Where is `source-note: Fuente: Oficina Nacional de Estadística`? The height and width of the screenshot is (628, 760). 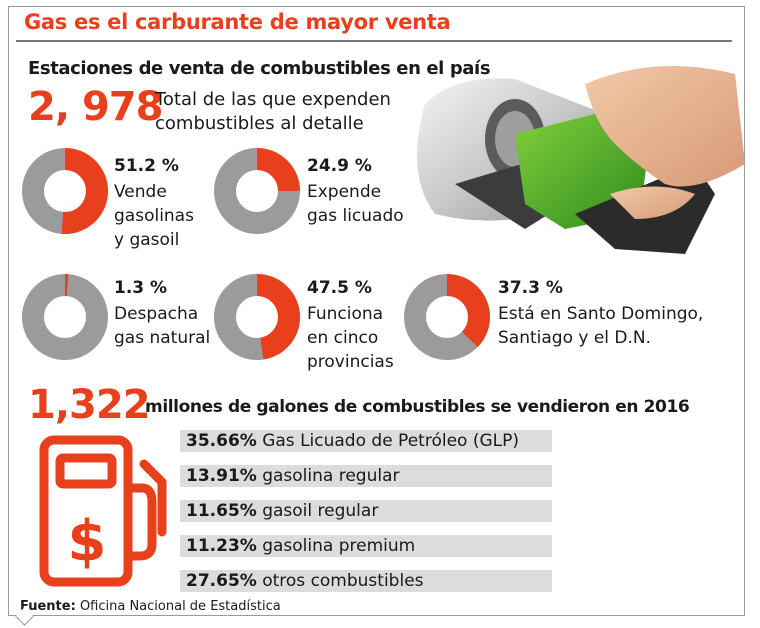 source-note: Fuente: Oficina Nacional de Estadística is located at coordinates (150, 606).